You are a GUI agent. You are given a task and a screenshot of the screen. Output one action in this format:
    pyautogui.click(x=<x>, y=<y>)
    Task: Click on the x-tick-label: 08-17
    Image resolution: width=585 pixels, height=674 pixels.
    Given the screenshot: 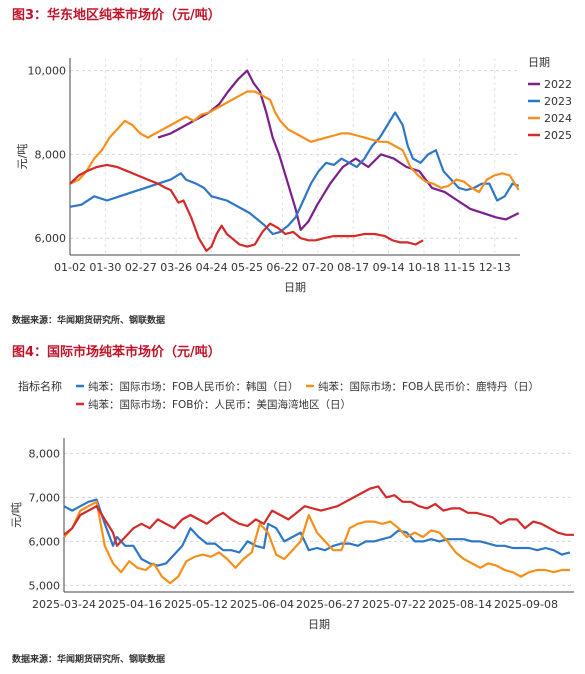 What is the action you would take?
    pyautogui.click(x=353, y=267)
    